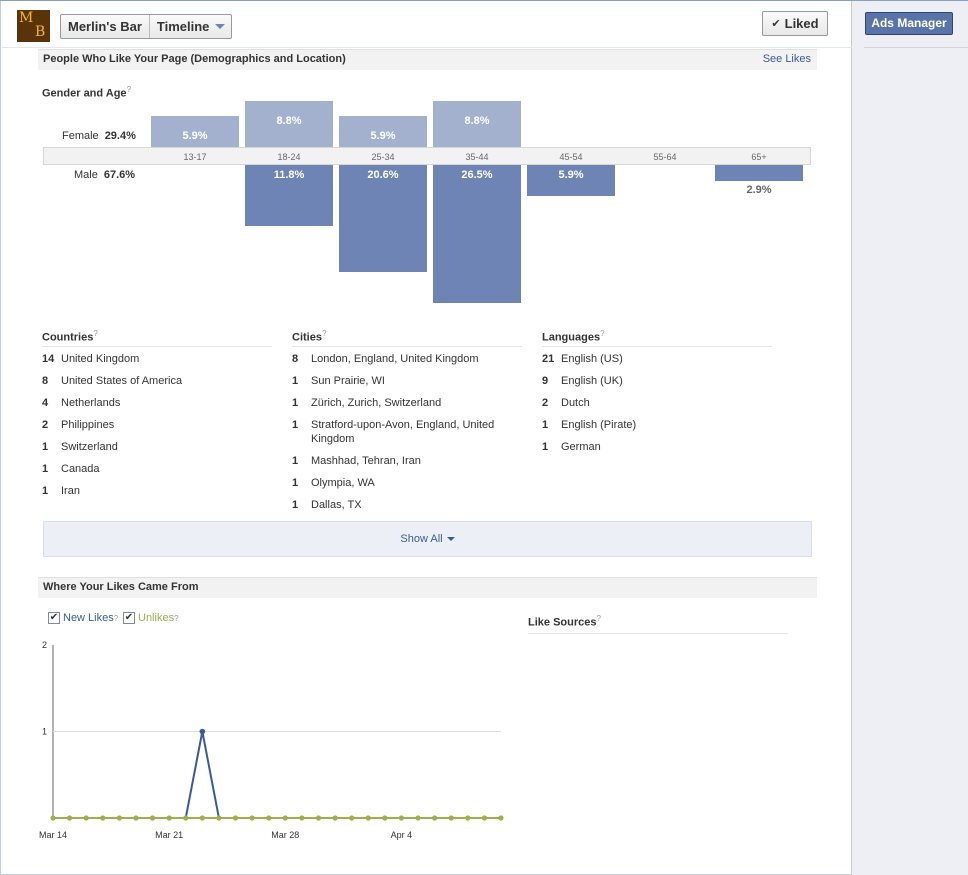 The height and width of the screenshot is (875, 968). Describe the element at coordinates (407, 461) in the screenshot. I see `list-item: 1 Mashhad, Tehran, Iran` at that location.